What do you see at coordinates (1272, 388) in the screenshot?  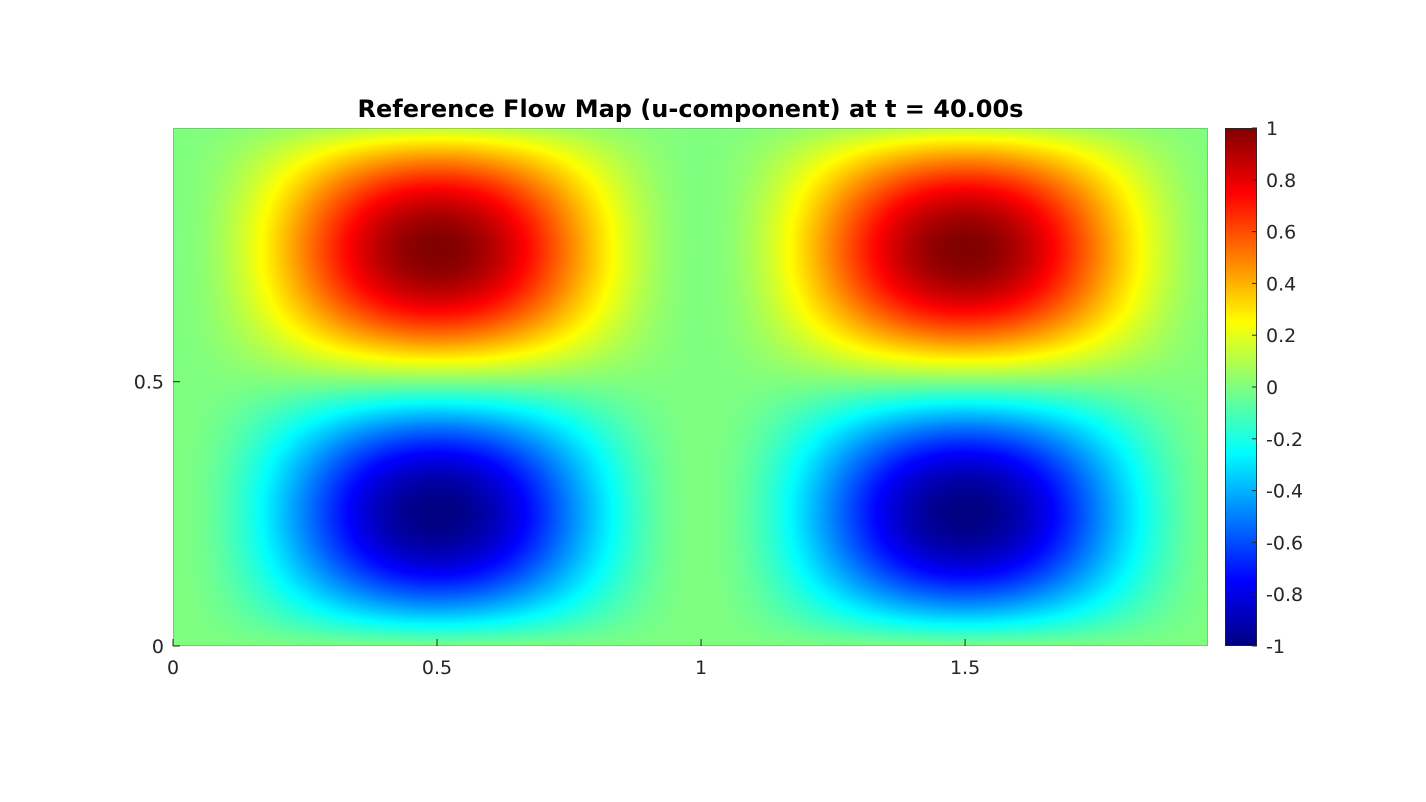 I see `colorbar-tick-label: 0` at bounding box center [1272, 388].